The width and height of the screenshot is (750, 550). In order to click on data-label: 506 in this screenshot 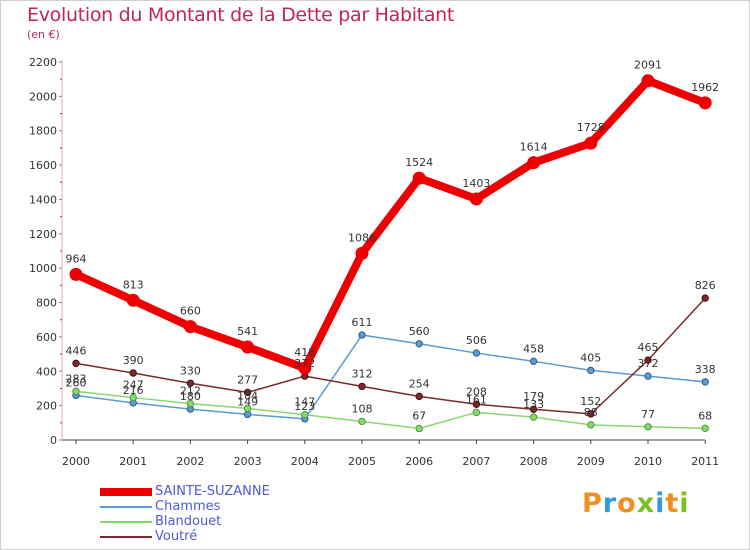, I will do `click(476, 340)`.